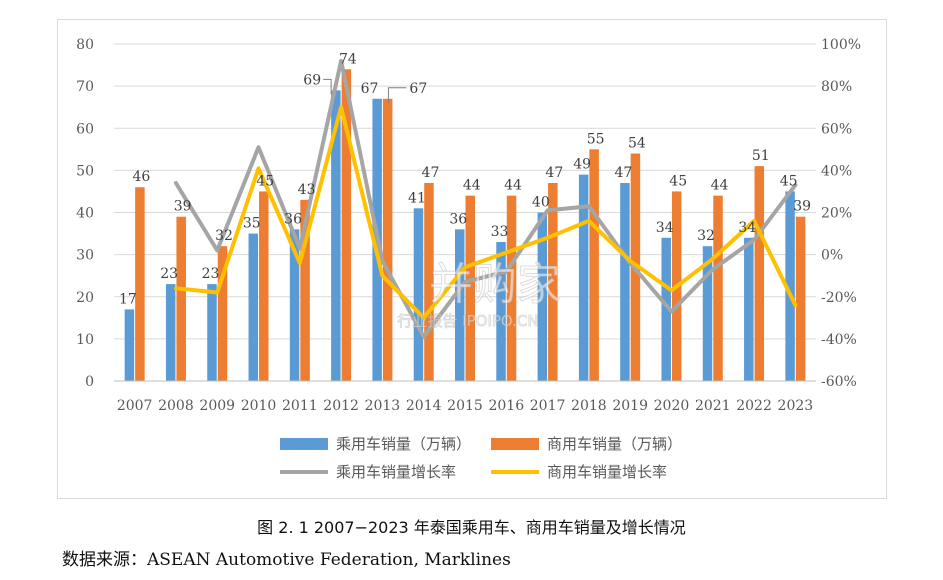  What do you see at coordinates (252, 224) in the screenshot?
I see `passenger-sales-label: 35` at bounding box center [252, 224].